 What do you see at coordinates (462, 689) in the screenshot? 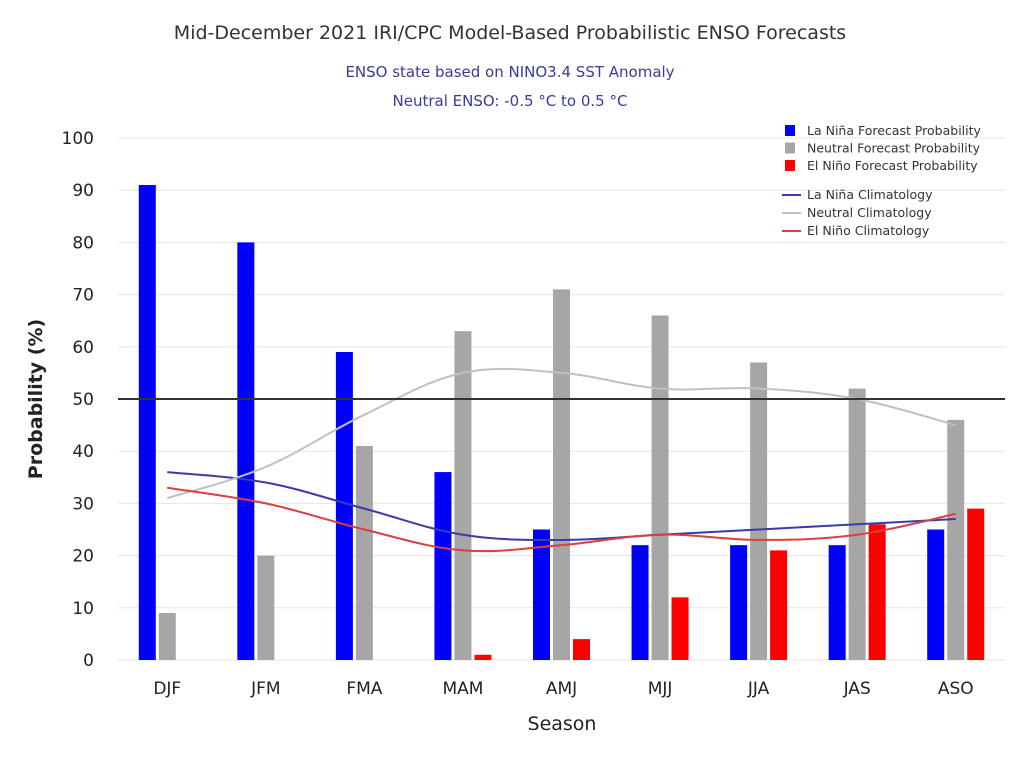
I see `x-tick-label-MAM: MAM` at bounding box center [462, 689].